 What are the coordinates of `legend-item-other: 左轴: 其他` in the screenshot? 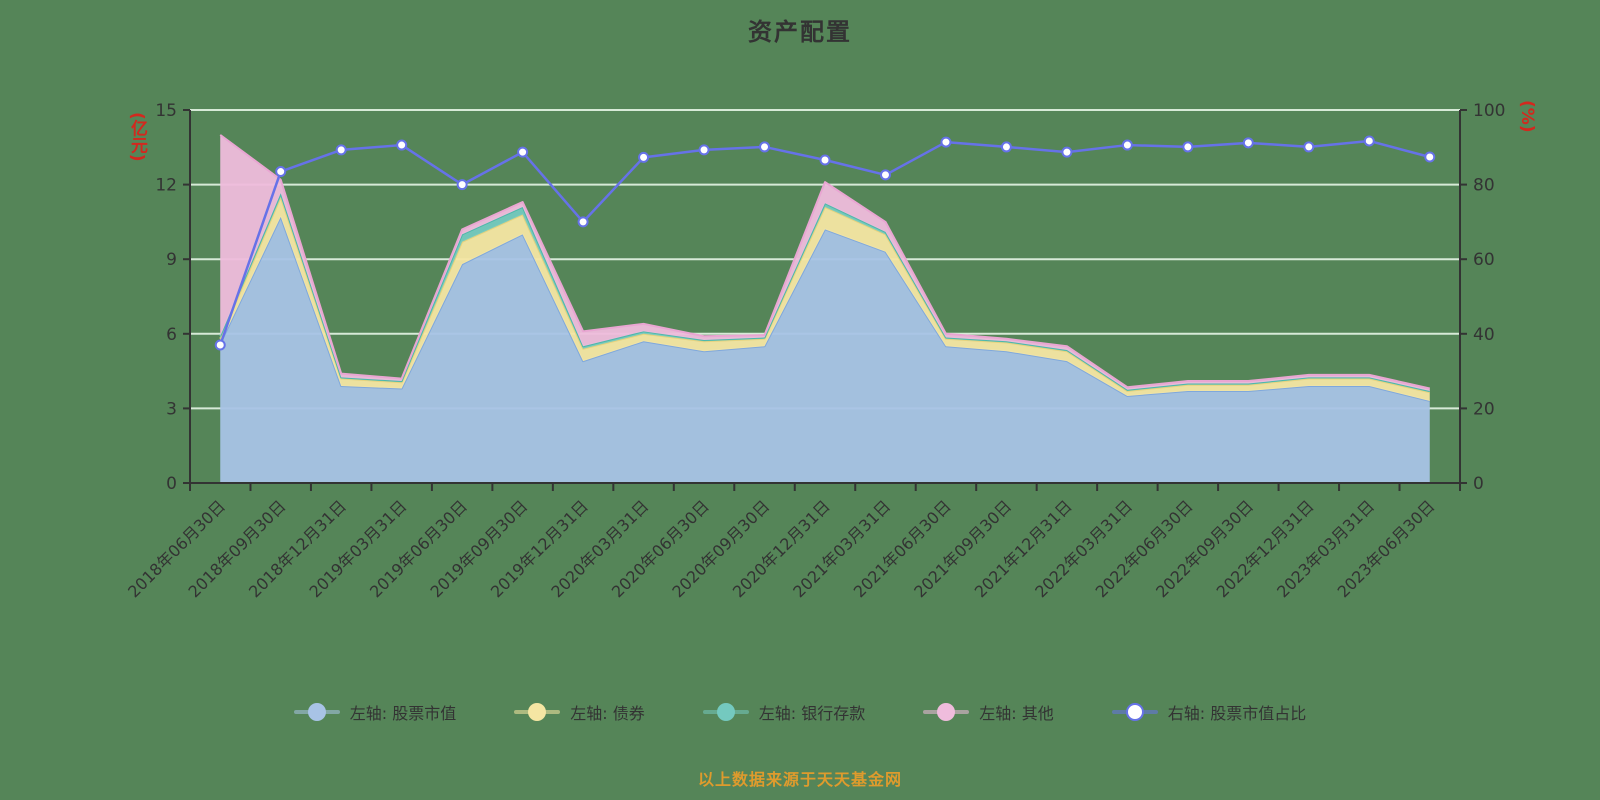 It's located at (988, 712).